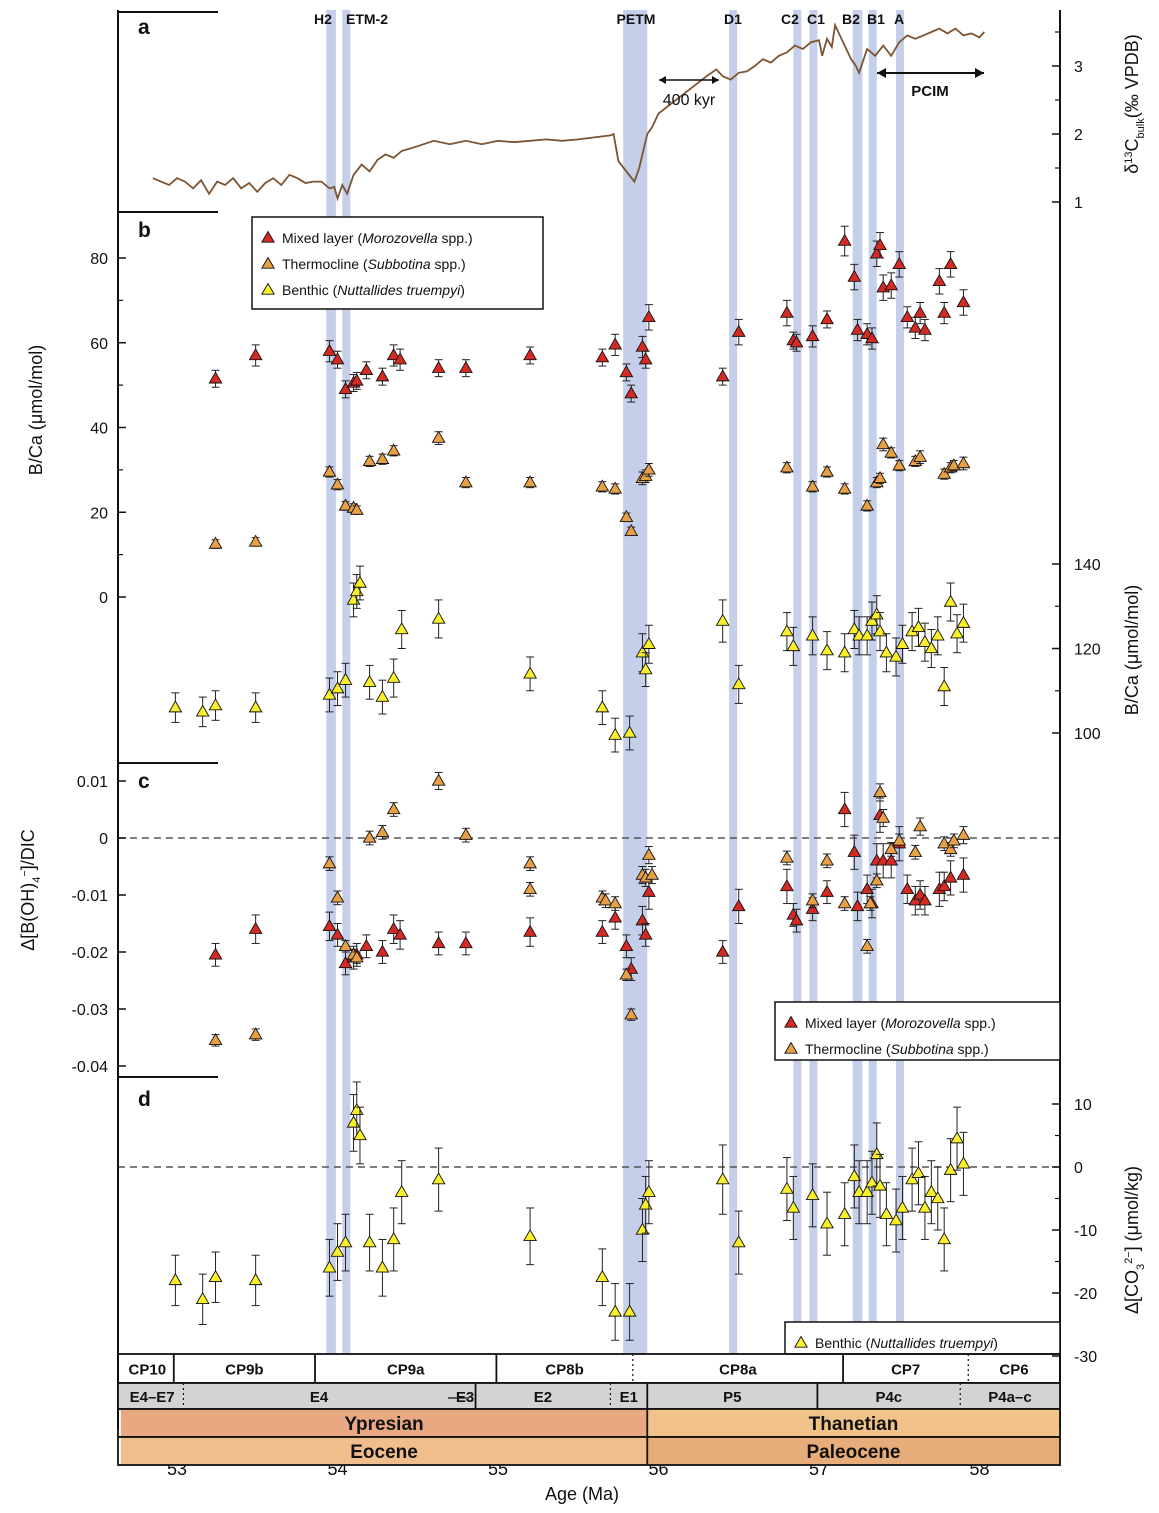 This screenshot has width=1159, height=1513. Describe the element at coordinates (384, 1452) in the screenshot. I see `zone-label-epoch: Eocene` at that location.